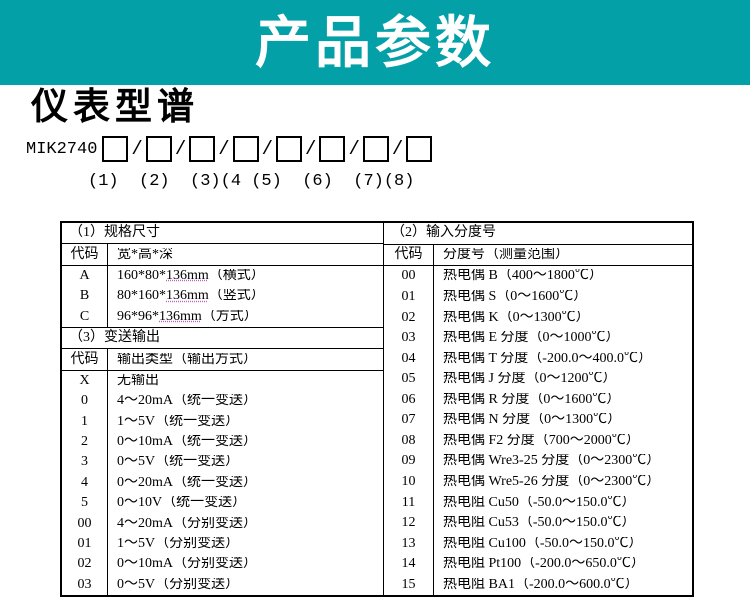 The height and width of the screenshot is (599, 750). I want to click on column-header-desc: 分度号（测量范围）, so click(506, 254).